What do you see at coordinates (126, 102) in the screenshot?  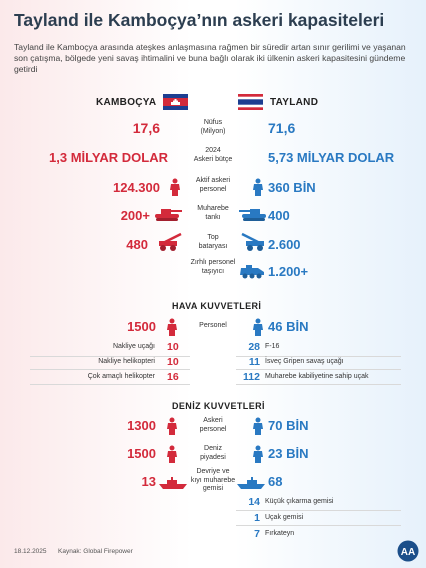 I see `country-cambodia: KAMBOÇYA` at bounding box center [126, 102].